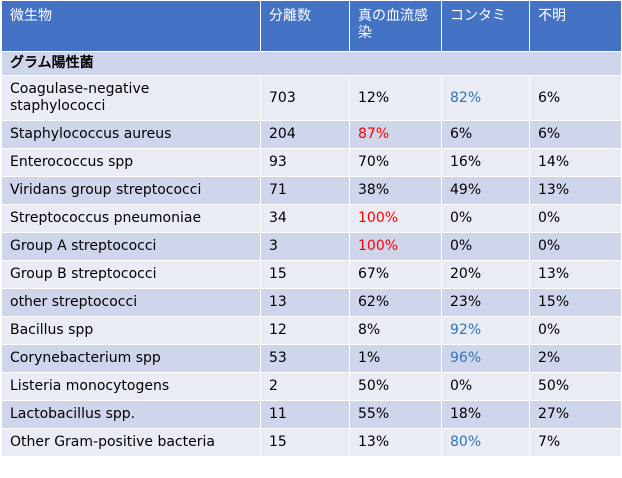  What do you see at coordinates (485, 442) in the screenshot?
I see `contaminant-cell: 80%` at bounding box center [485, 442].